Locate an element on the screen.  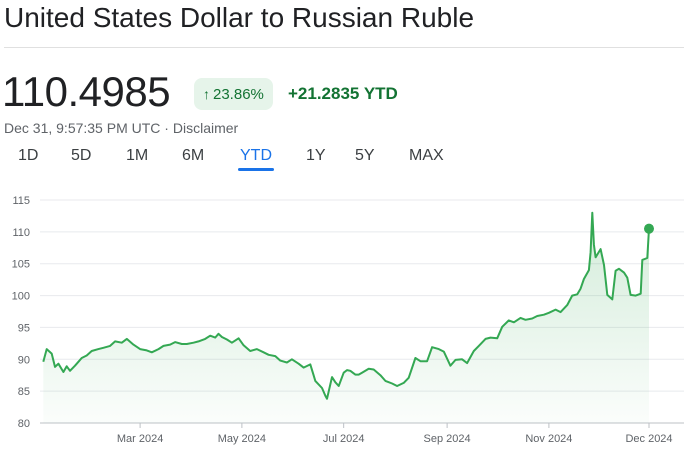
range-1d: 1D is located at coordinates (28, 155).